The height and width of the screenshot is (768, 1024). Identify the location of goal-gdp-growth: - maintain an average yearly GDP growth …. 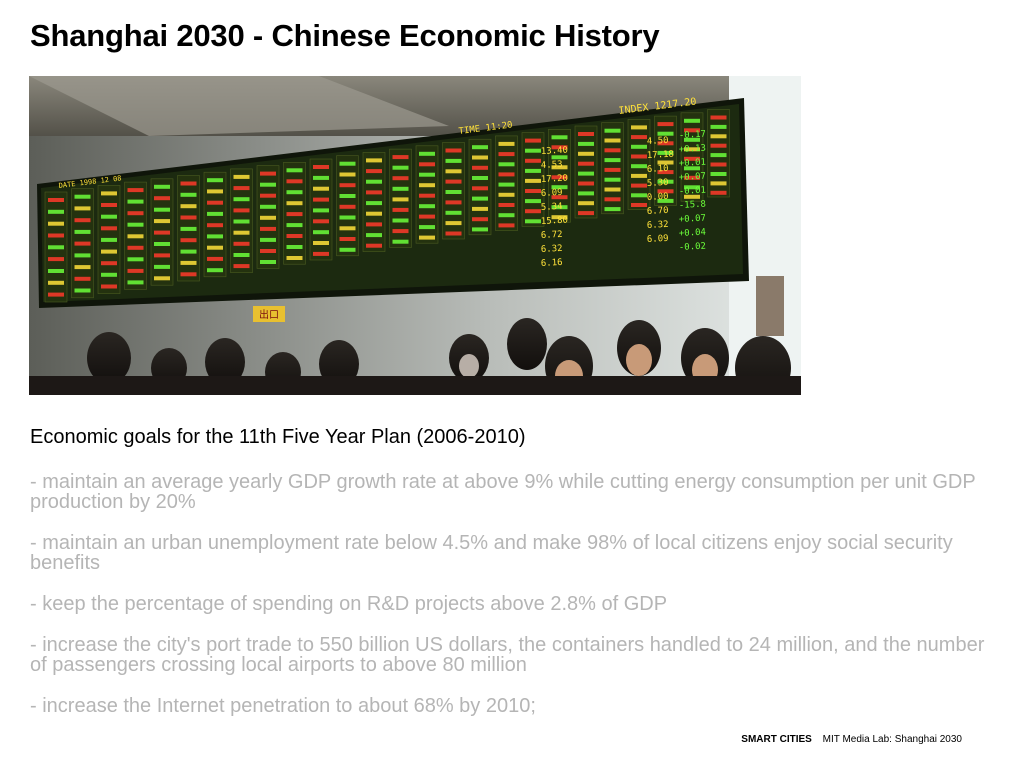
(503, 492).